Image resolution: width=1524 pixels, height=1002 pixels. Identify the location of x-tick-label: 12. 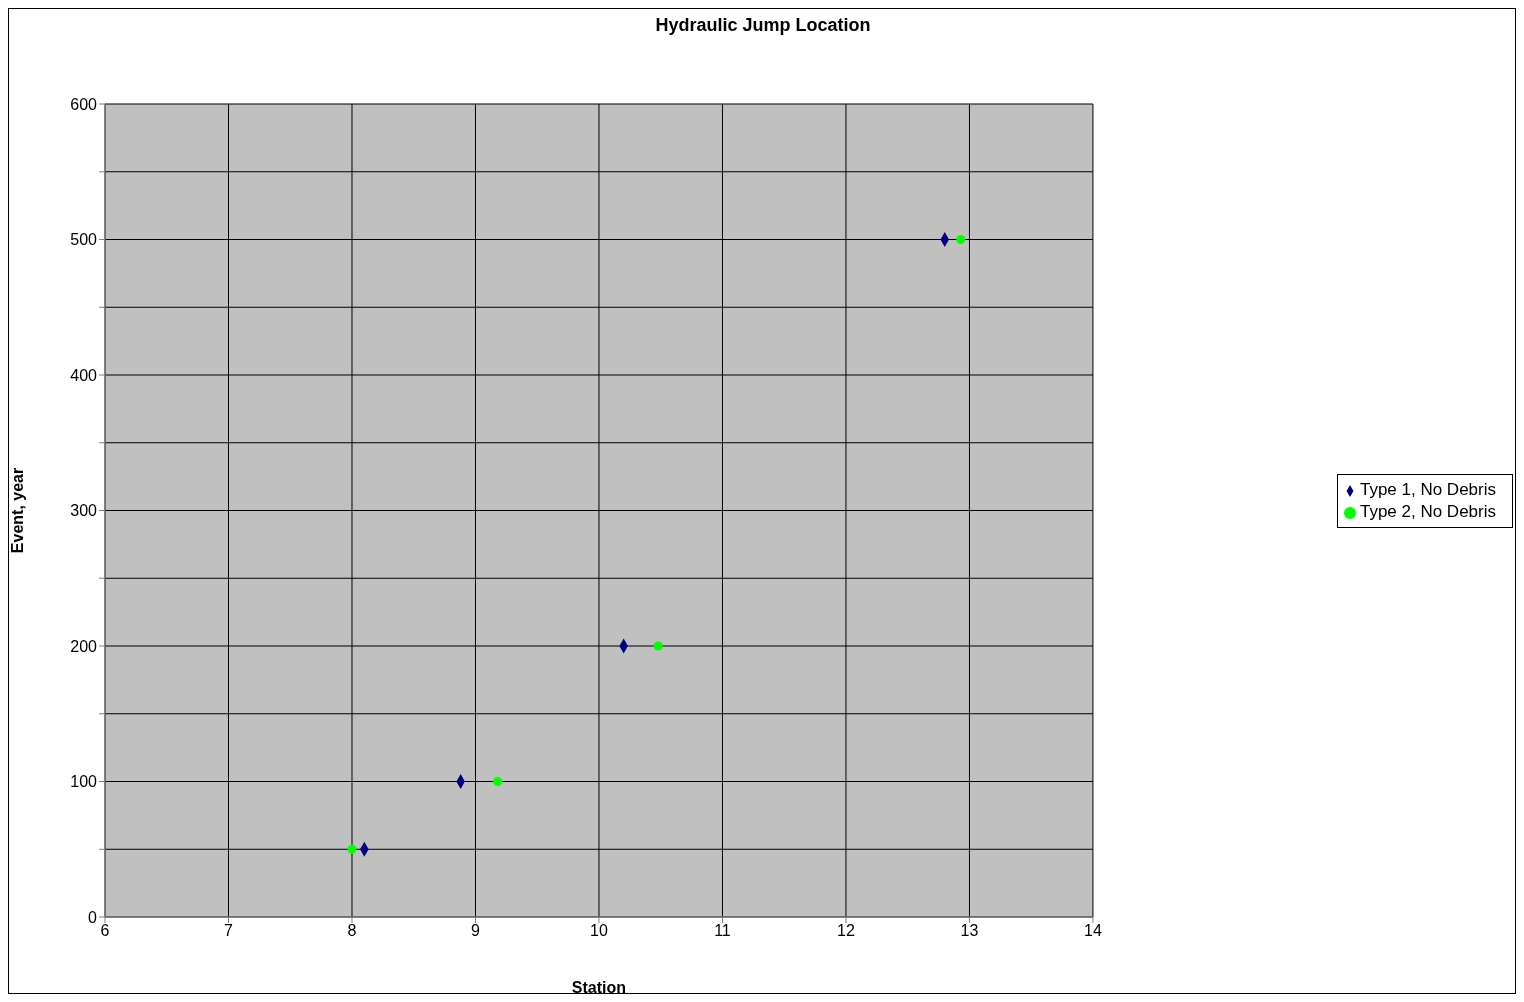
(846, 931).